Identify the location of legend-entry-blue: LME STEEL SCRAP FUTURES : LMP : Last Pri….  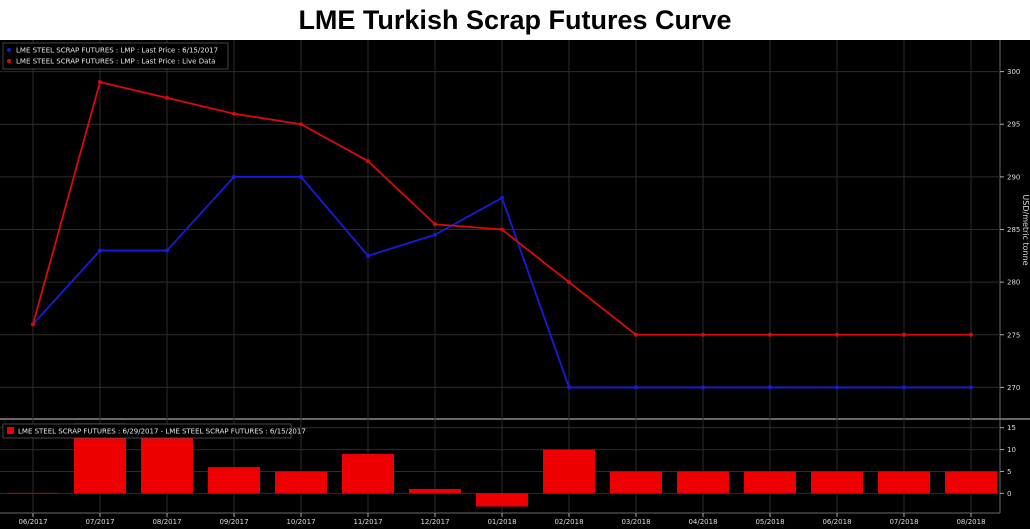
(117, 51).